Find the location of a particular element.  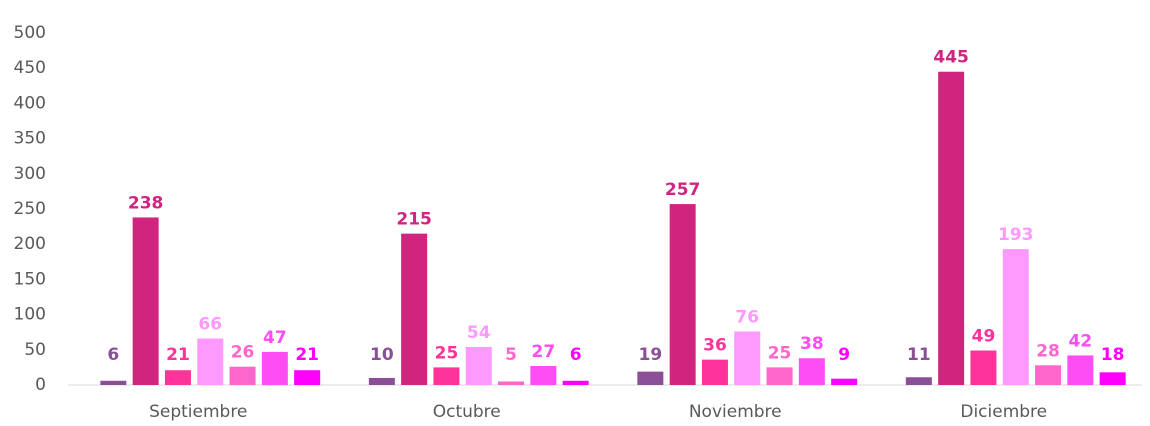

y-tick-label: 350 is located at coordinates (30, 139).